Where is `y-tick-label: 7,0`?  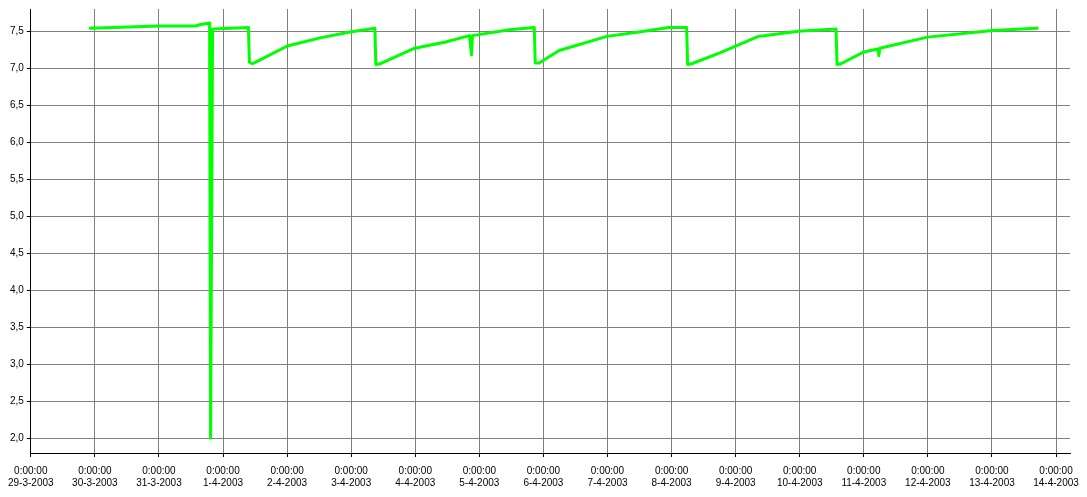
y-tick-label: 7,0 is located at coordinates (17, 67).